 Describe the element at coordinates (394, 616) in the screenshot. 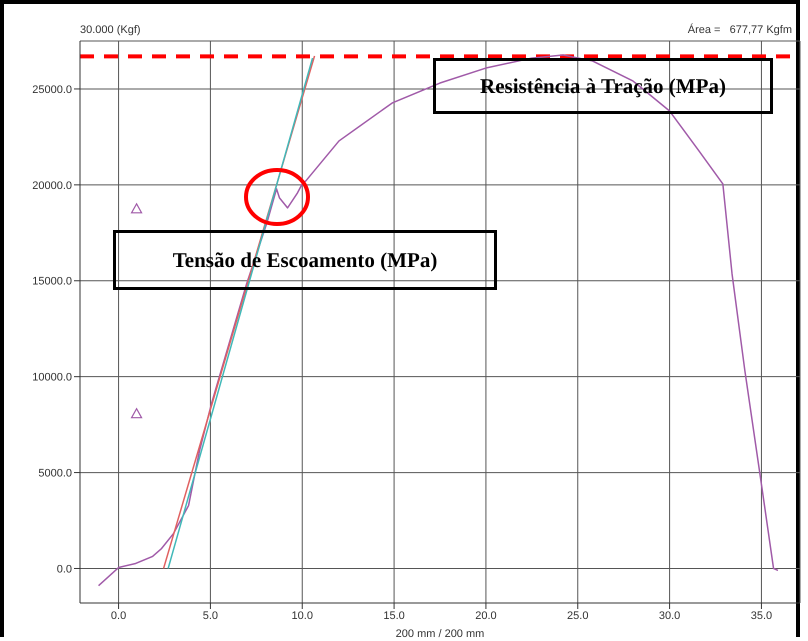

I see `x-tick-label: 15.0` at that location.